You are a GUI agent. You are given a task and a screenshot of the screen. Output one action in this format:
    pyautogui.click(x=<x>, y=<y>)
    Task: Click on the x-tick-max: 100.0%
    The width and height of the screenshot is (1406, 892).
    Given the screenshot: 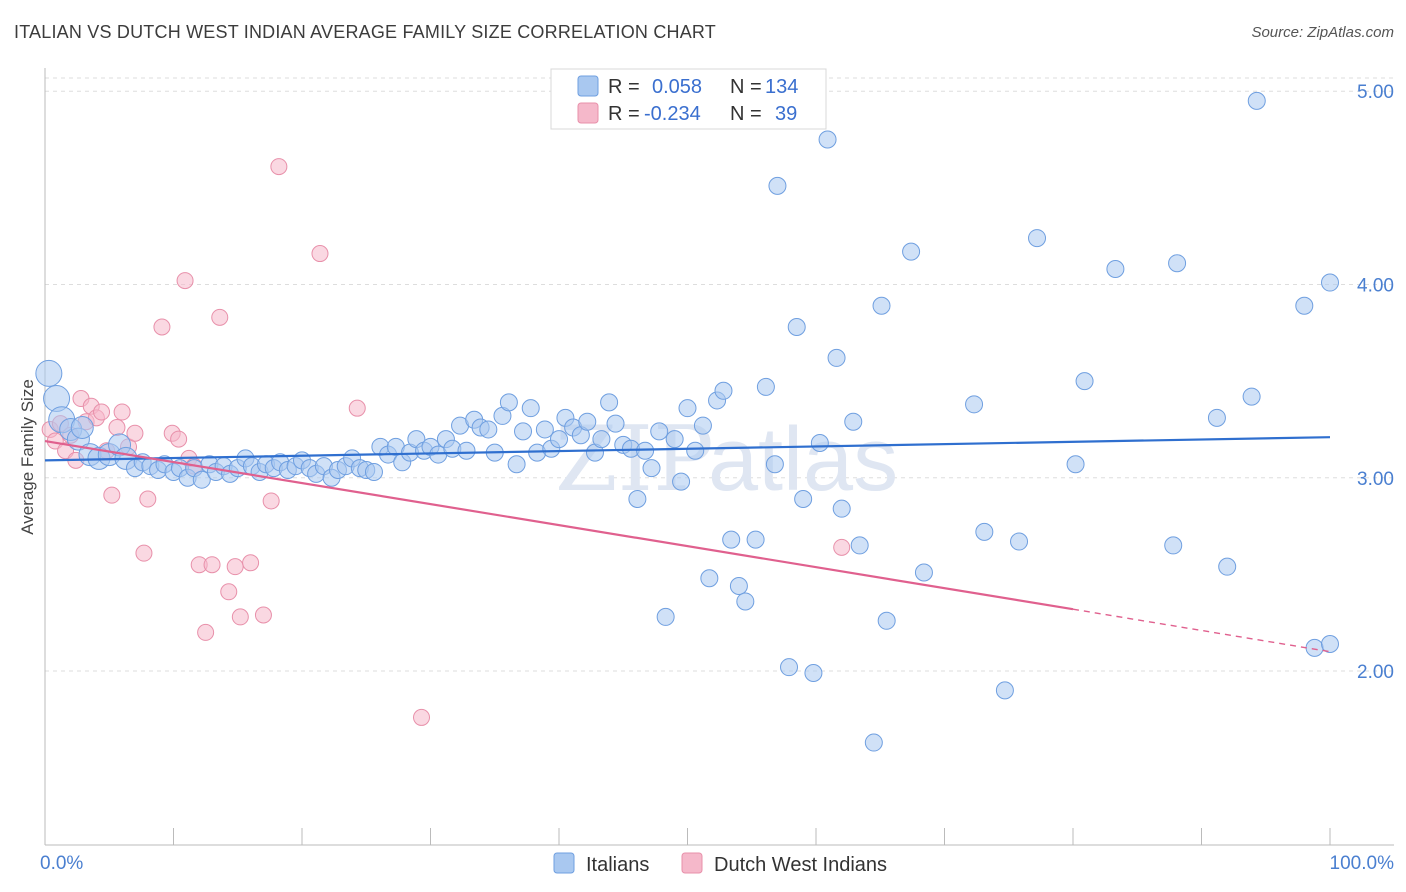 What is the action you would take?
    pyautogui.click(x=1362, y=863)
    